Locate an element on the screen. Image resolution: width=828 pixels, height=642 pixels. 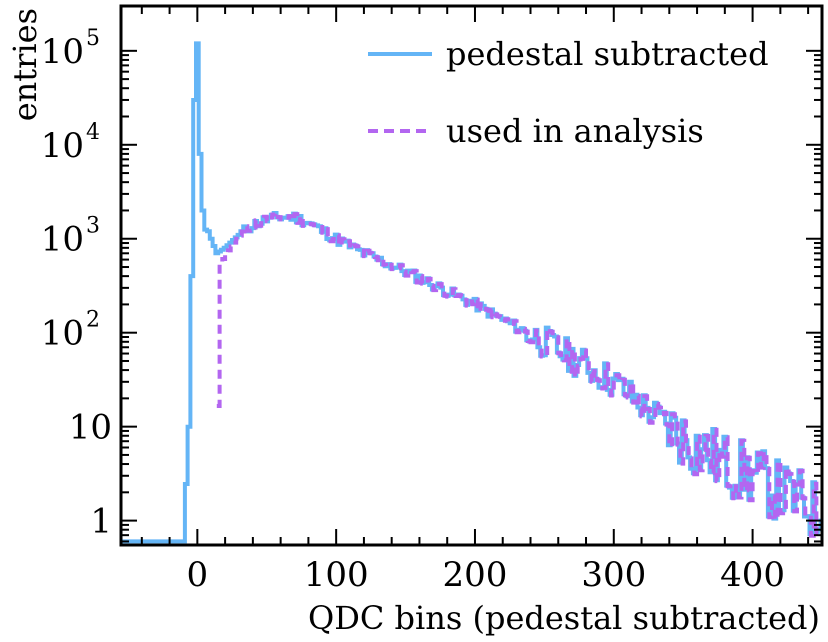
y-tick-label-1: 1 is located at coordinates (101, 522).